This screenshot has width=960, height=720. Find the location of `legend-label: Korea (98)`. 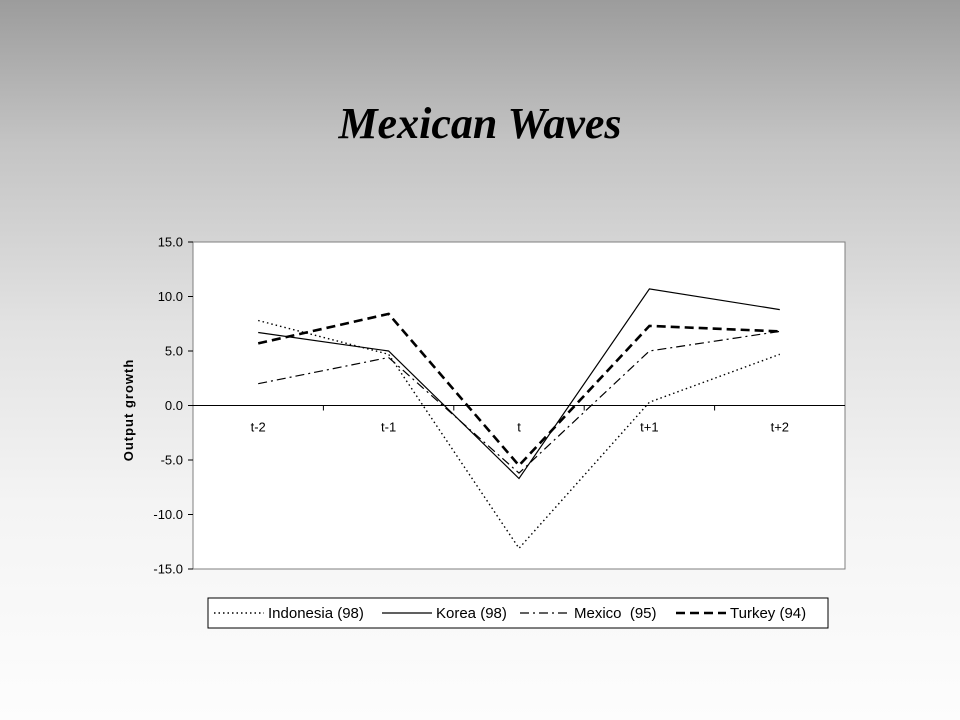

legend-label: Korea (98) is located at coordinates (471, 613).